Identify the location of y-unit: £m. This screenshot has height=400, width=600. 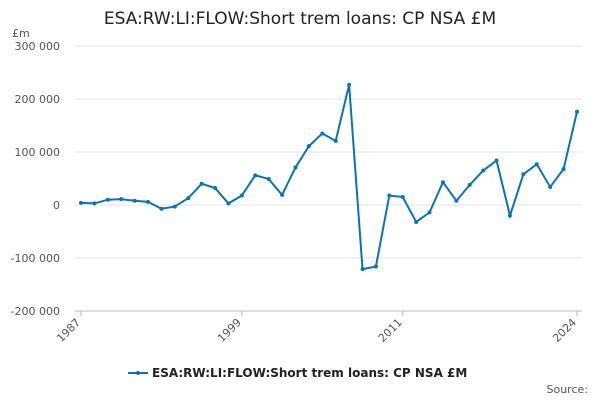
(21, 33).